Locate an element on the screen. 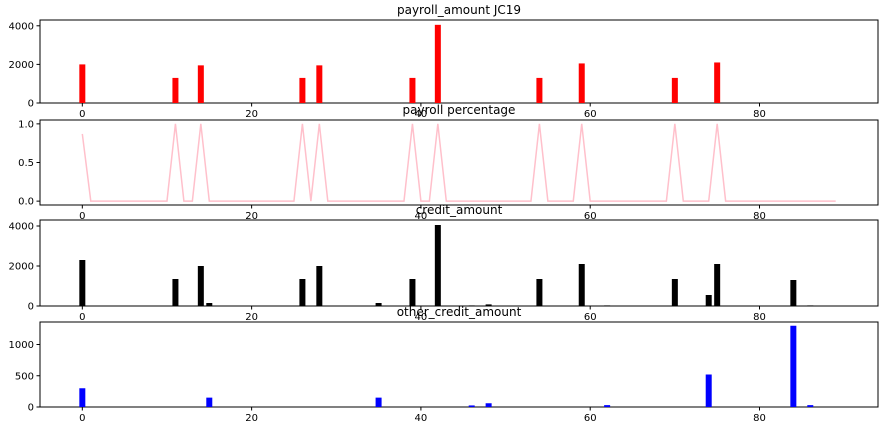 This screenshot has width=889, height=424. chart-title: credit_amount is located at coordinates (459, 210).